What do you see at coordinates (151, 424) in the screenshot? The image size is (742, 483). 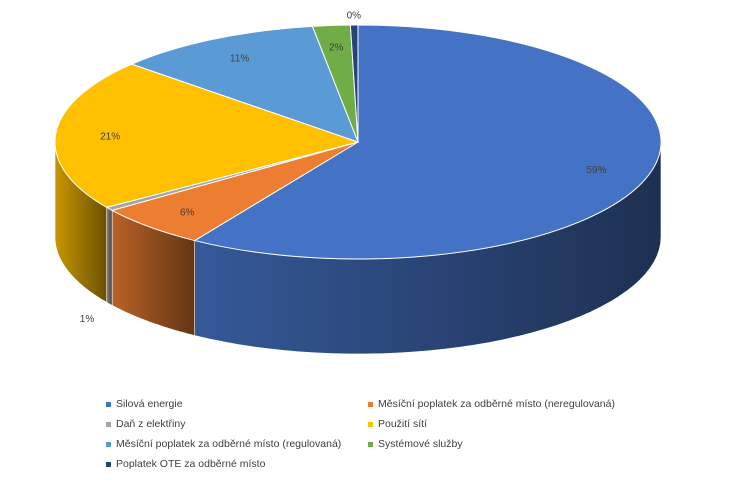 I see `legend-label: Daň z elektřiny` at bounding box center [151, 424].